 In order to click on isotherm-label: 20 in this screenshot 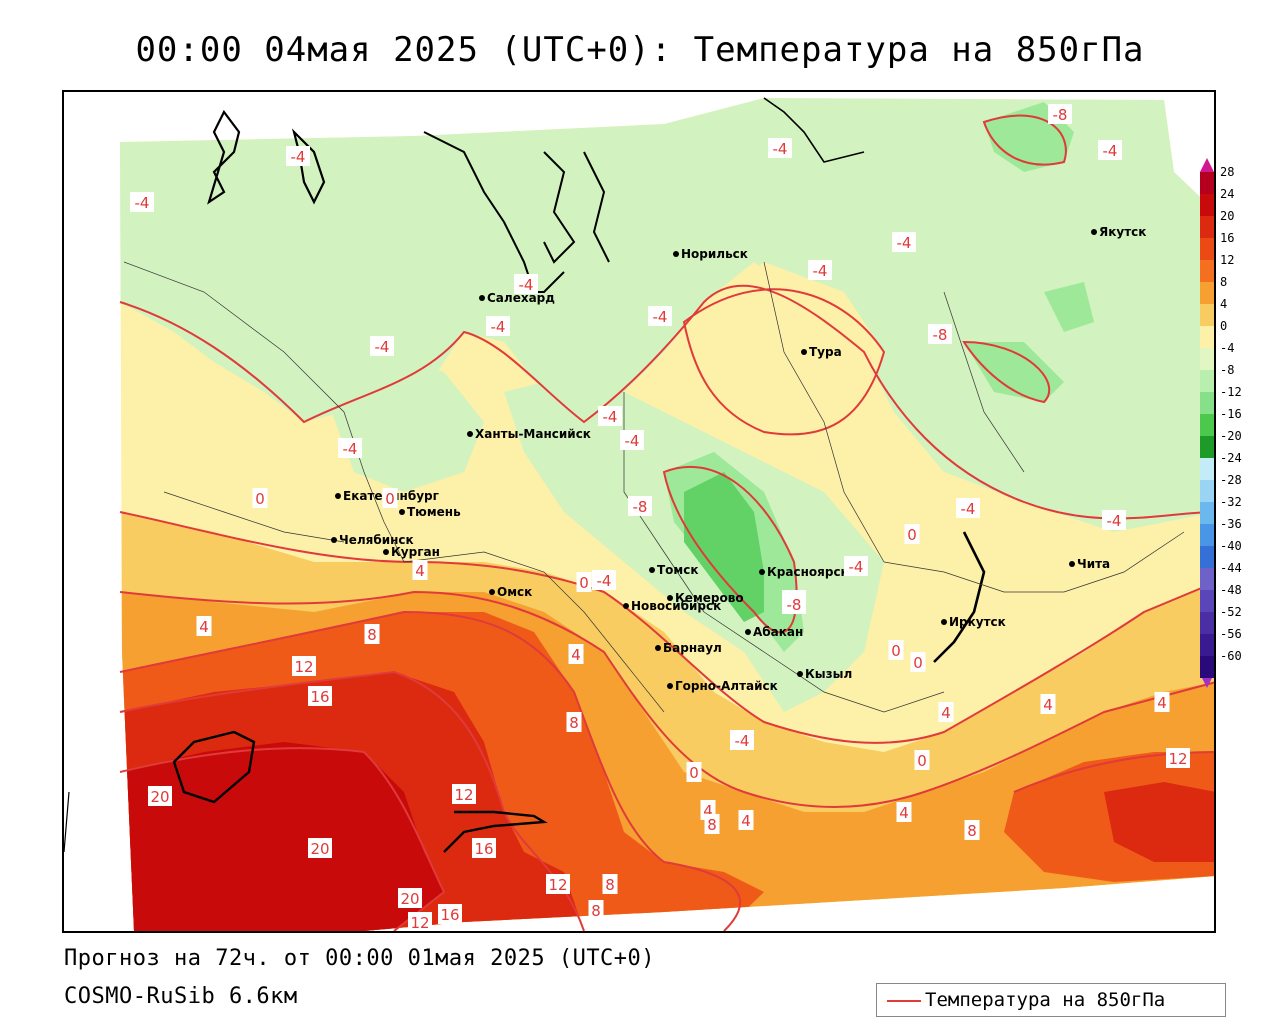, I will do `click(320, 848)`.